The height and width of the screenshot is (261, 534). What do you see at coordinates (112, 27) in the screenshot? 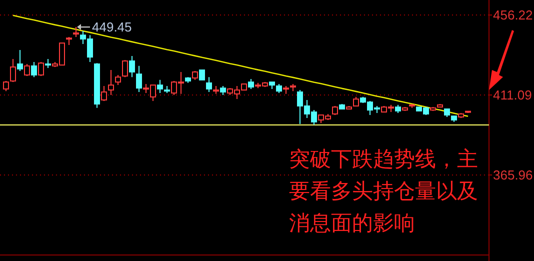
I see `annotation: 449.45` at bounding box center [112, 27].